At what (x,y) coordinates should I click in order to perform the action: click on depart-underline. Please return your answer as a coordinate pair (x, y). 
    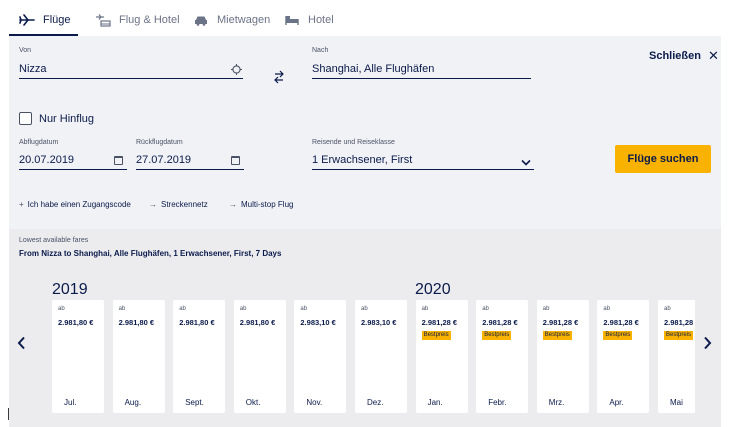
    Looking at the image, I should click on (73, 169).